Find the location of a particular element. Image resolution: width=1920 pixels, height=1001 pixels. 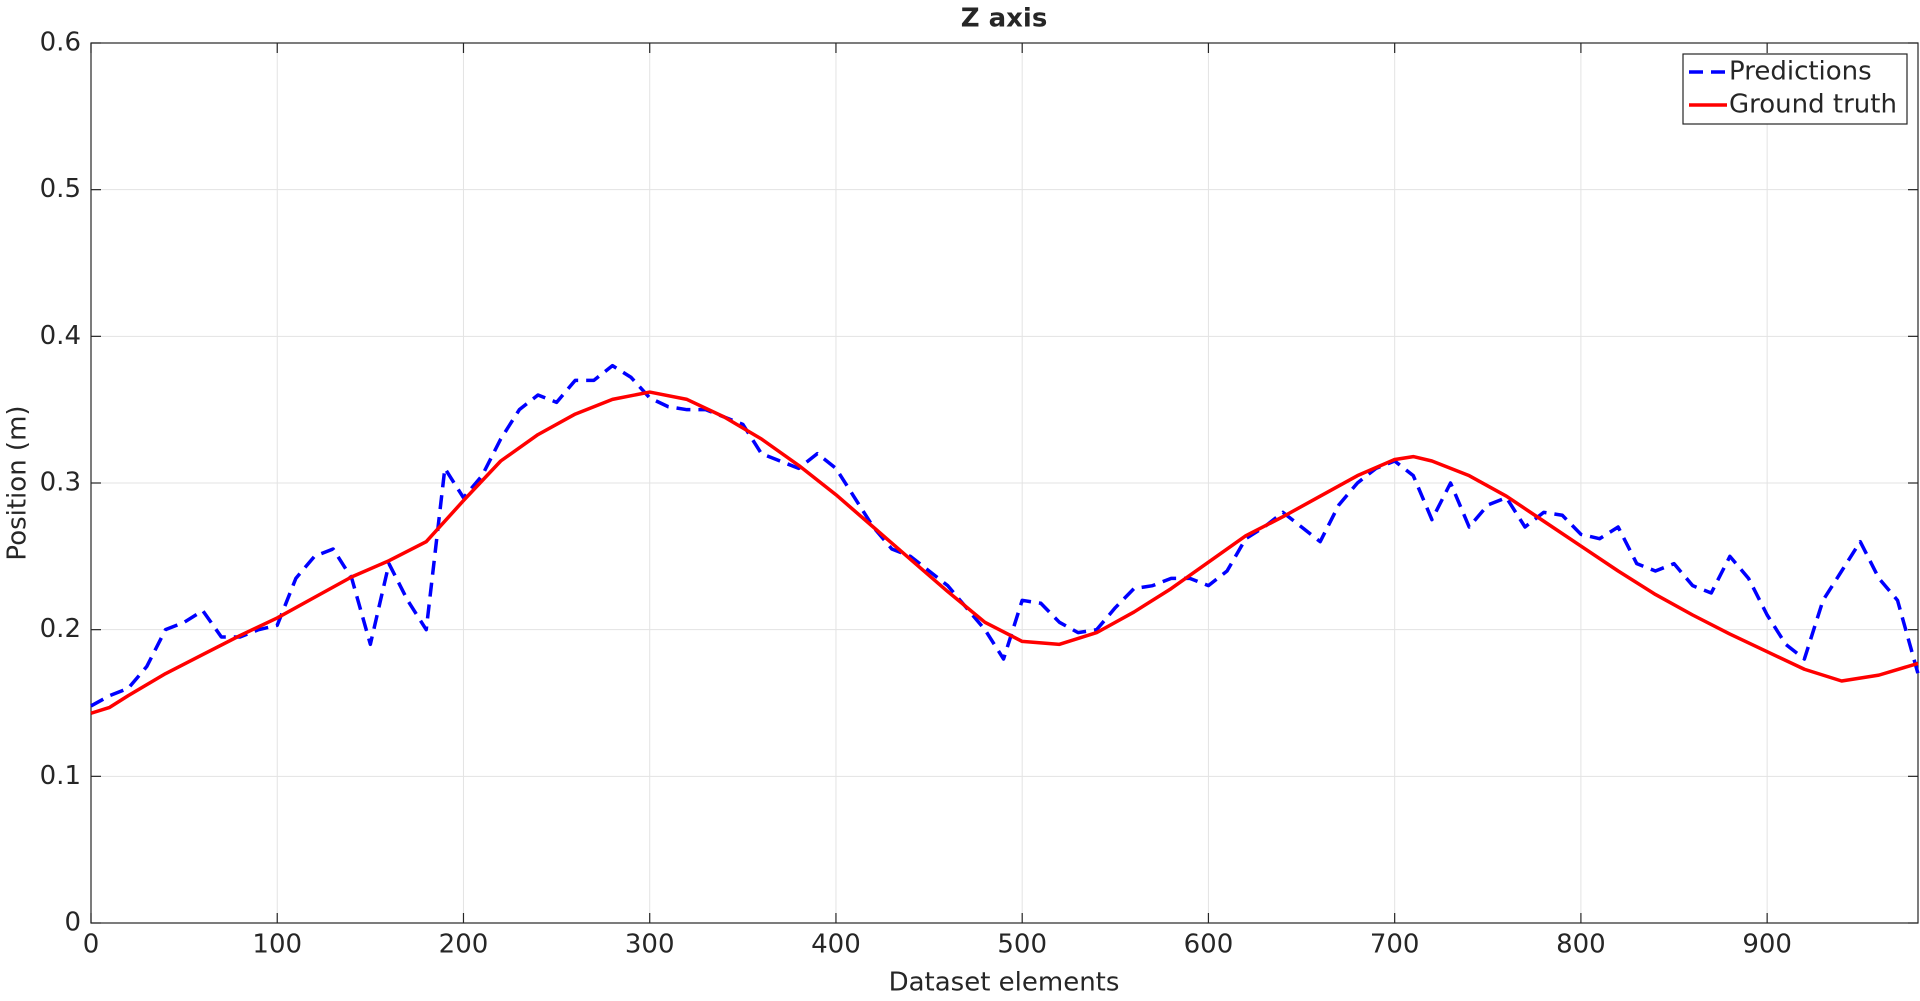

y-tick-label: 0.3 is located at coordinates (60, 483).